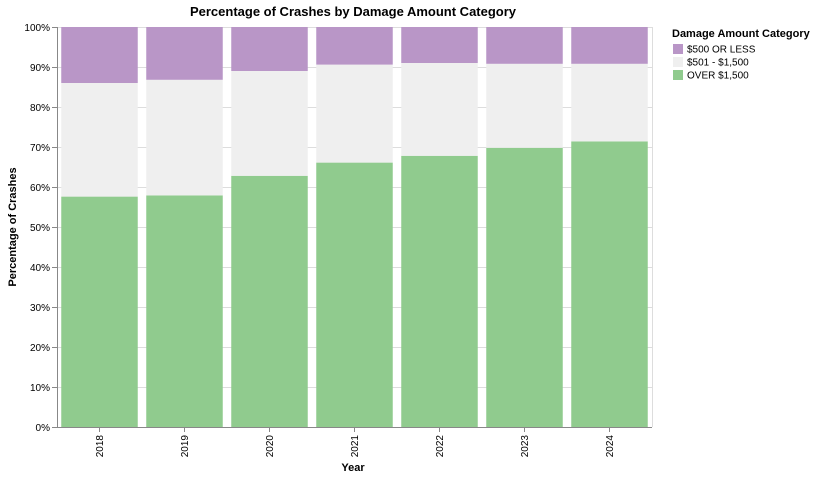 Image resolution: width=815 pixels, height=477 pixels. I want to click on y-tick-label: 60%, so click(40, 188).